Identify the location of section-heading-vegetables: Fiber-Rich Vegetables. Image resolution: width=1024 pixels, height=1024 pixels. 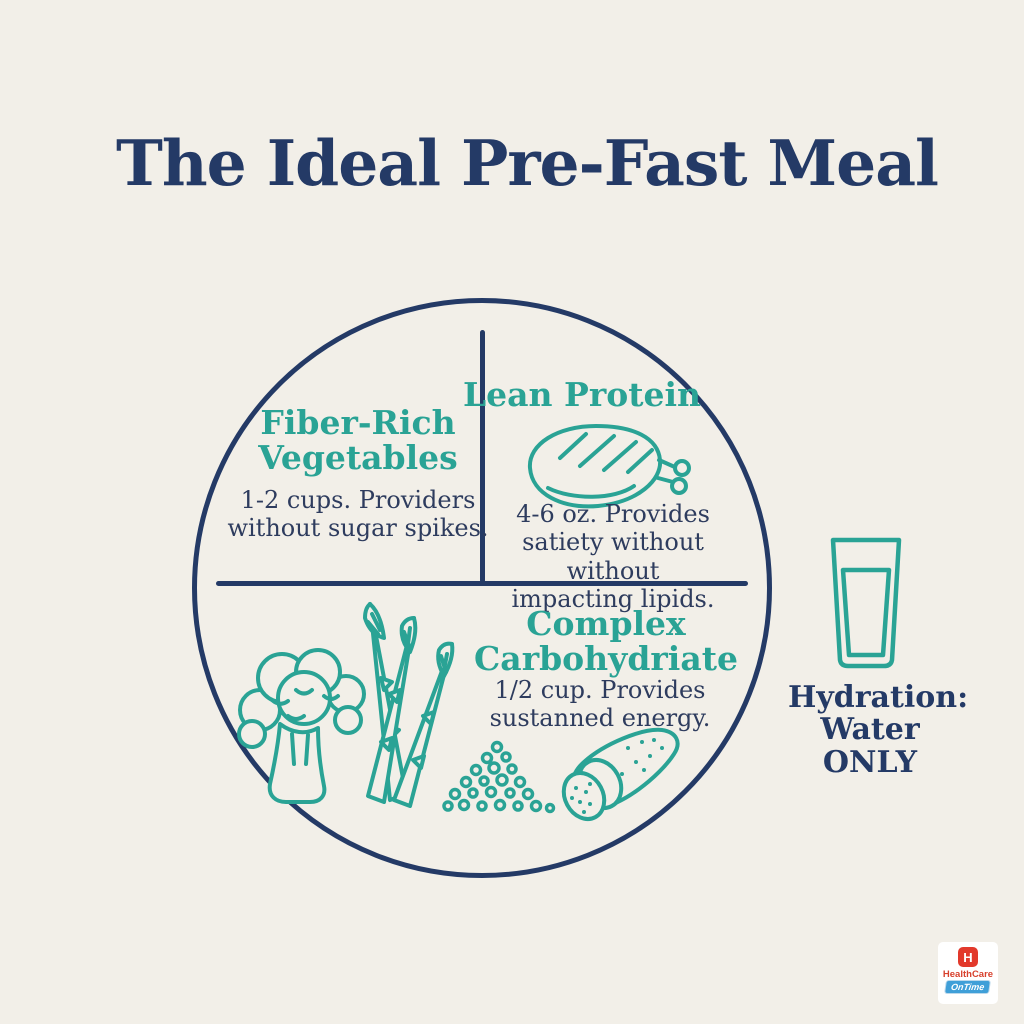
(358, 440).